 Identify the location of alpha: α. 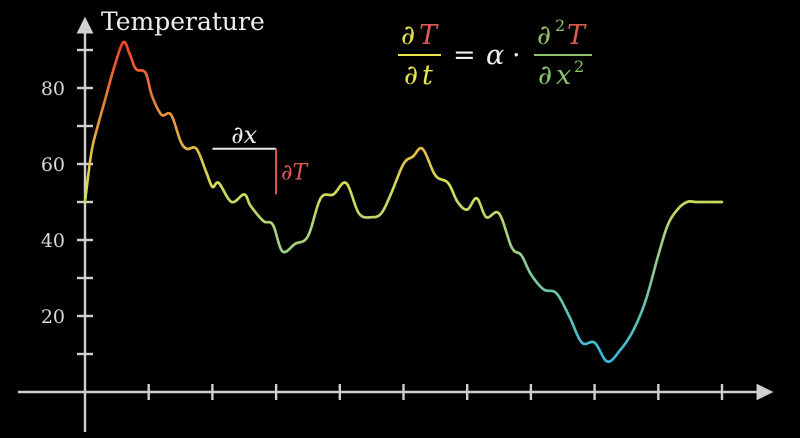
(495, 55).